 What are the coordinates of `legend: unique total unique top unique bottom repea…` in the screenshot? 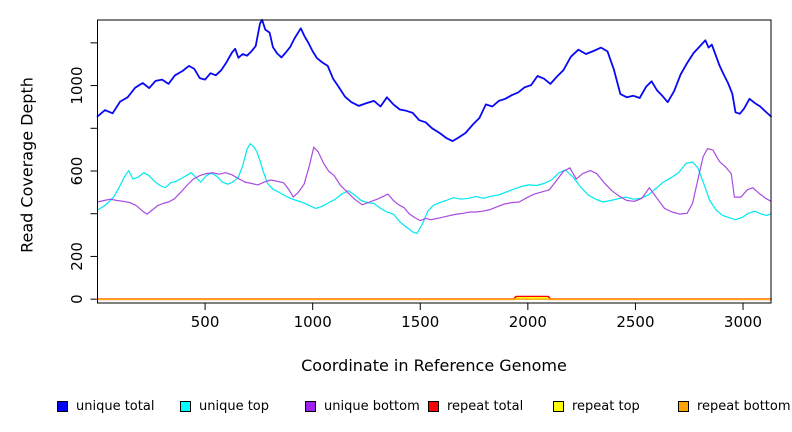 It's located at (396, 408).